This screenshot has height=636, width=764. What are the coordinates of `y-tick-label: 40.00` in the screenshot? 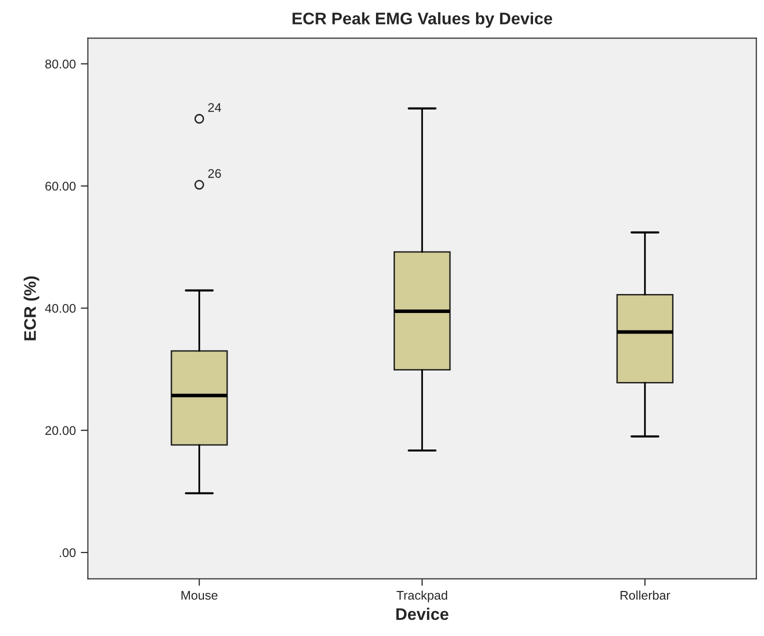 It's located at (60, 308).